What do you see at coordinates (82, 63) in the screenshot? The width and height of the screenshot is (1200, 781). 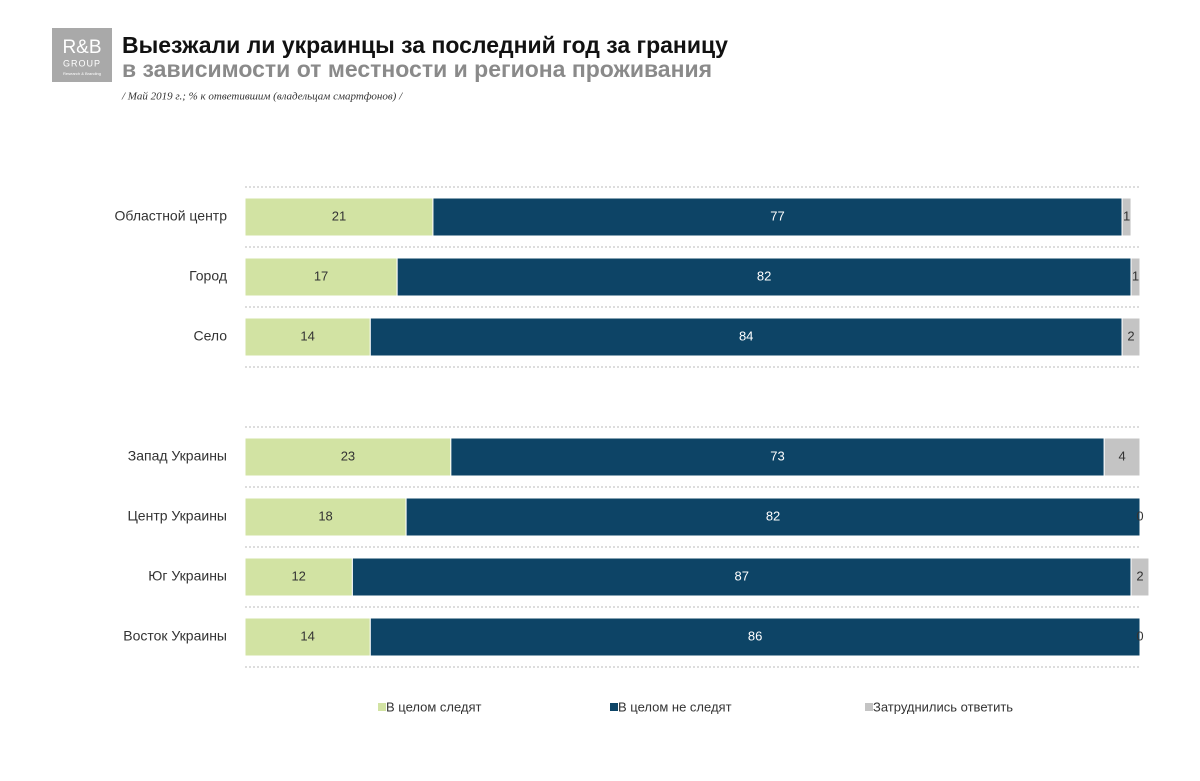 I see `logo-group: GROUP` at bounding box center [82, 63].